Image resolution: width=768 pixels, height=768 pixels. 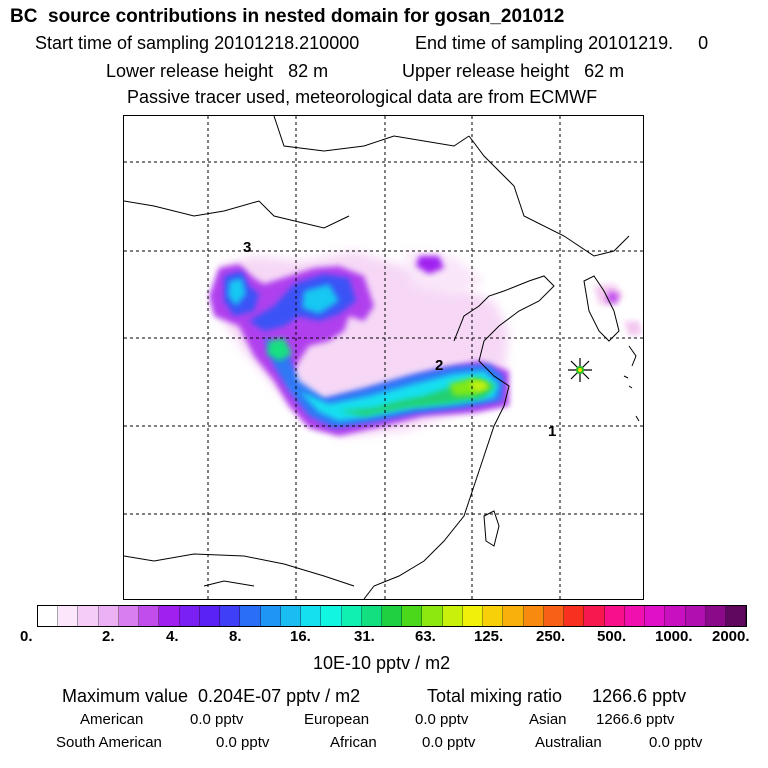 What do you see at coordinates (439, 365) in the screenshot?
I see `label-2: 2` at bounding box center [439, 365].